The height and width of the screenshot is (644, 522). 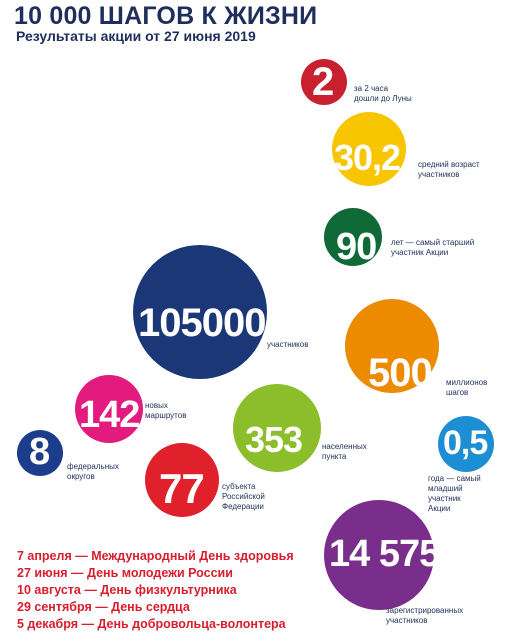 What do you see at coordinates (384, 554) in the screenshot?
I see `stat-value-registered: 14 575` at bounding box center [384, 554].